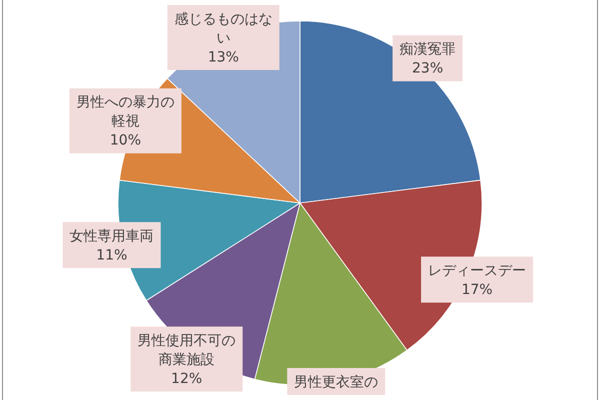 The image size is (600, 400). Describe the element at coordinates (336, 382) in the screenshot. I see `slice-label: 男性更衣室の` at that location.